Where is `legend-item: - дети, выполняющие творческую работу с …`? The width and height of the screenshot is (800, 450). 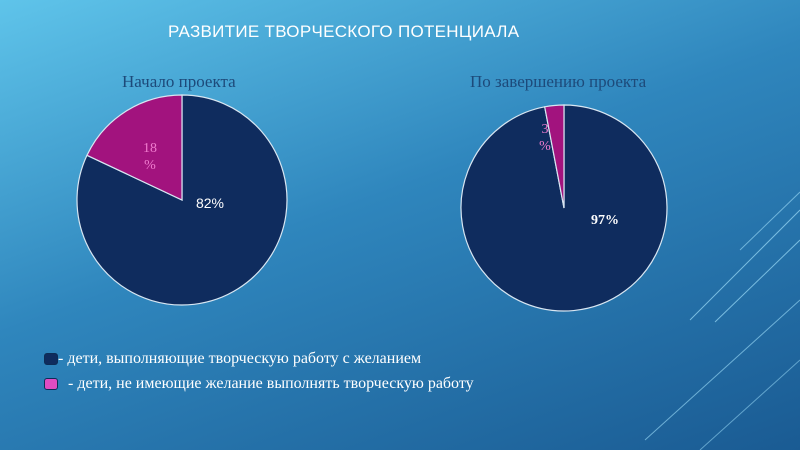 legend-item: - дети, выполняющие творческую работу с … is located at coordinates (232, 359).